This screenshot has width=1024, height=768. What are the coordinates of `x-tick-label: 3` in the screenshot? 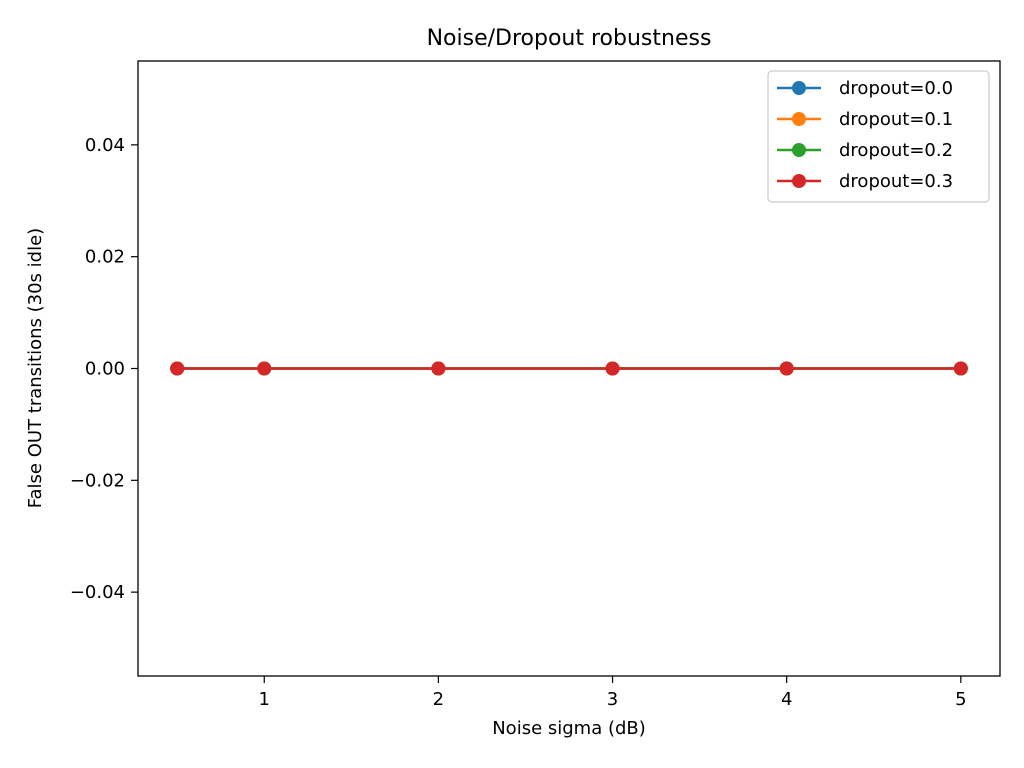 It's located at (612, 699).